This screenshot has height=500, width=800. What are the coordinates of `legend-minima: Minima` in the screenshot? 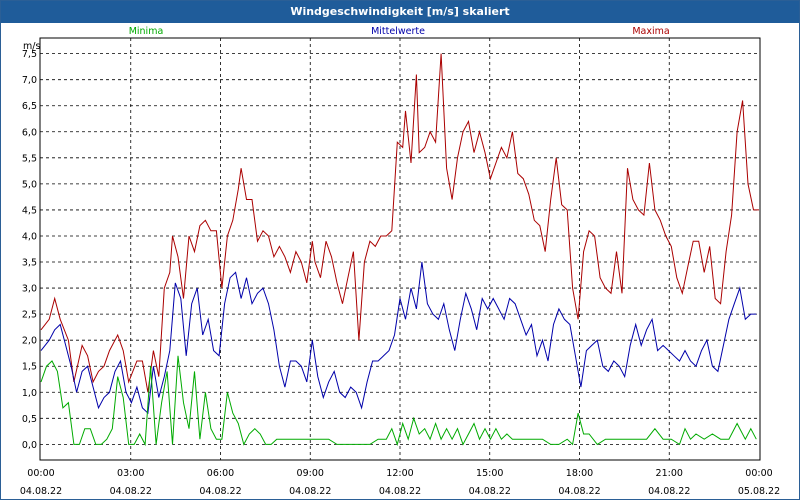 It's located at (146, 31).